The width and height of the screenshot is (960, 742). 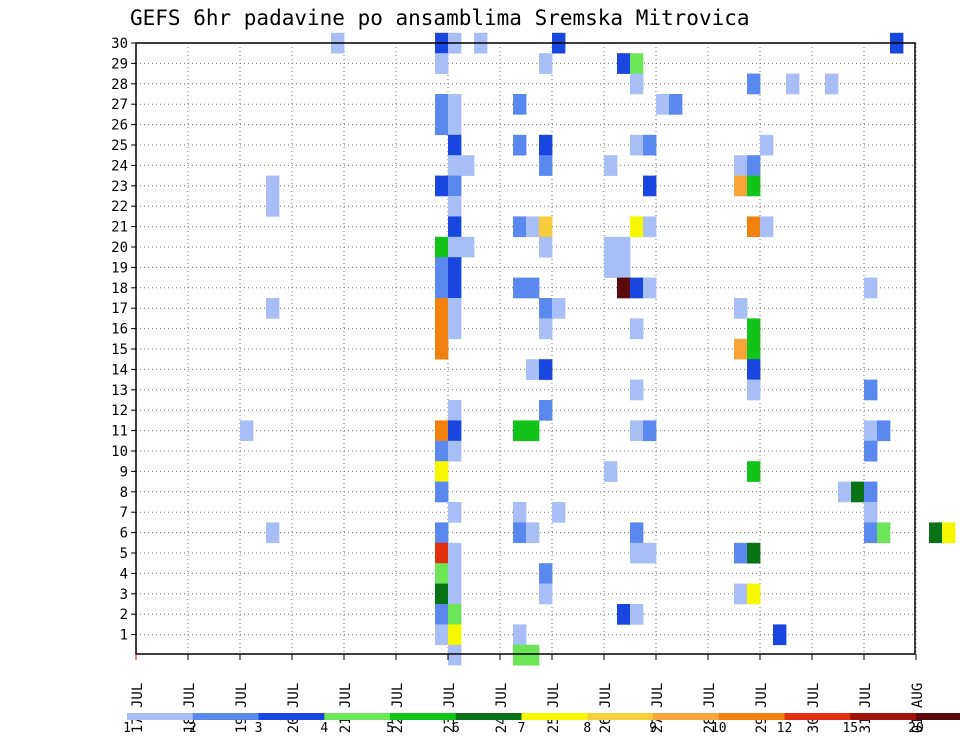 I want to click on y-tick-label: 27, so click(x=119, y=105).